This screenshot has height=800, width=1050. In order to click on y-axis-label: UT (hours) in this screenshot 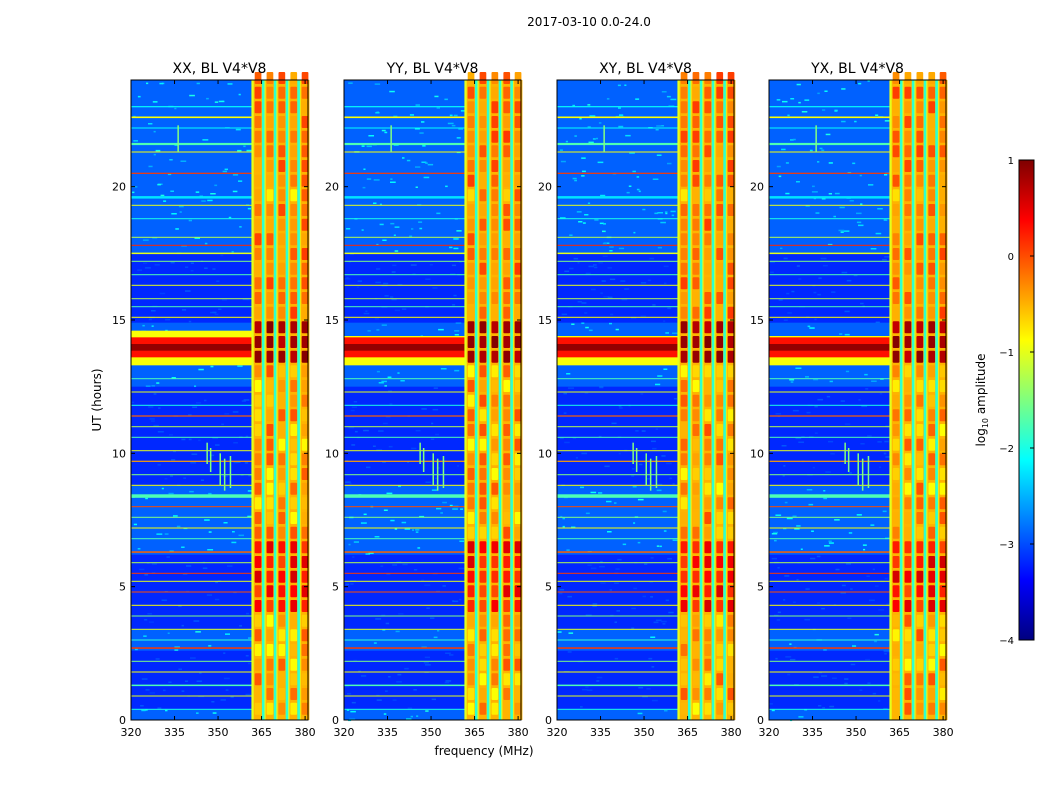, I will do `click(97, 399)`.